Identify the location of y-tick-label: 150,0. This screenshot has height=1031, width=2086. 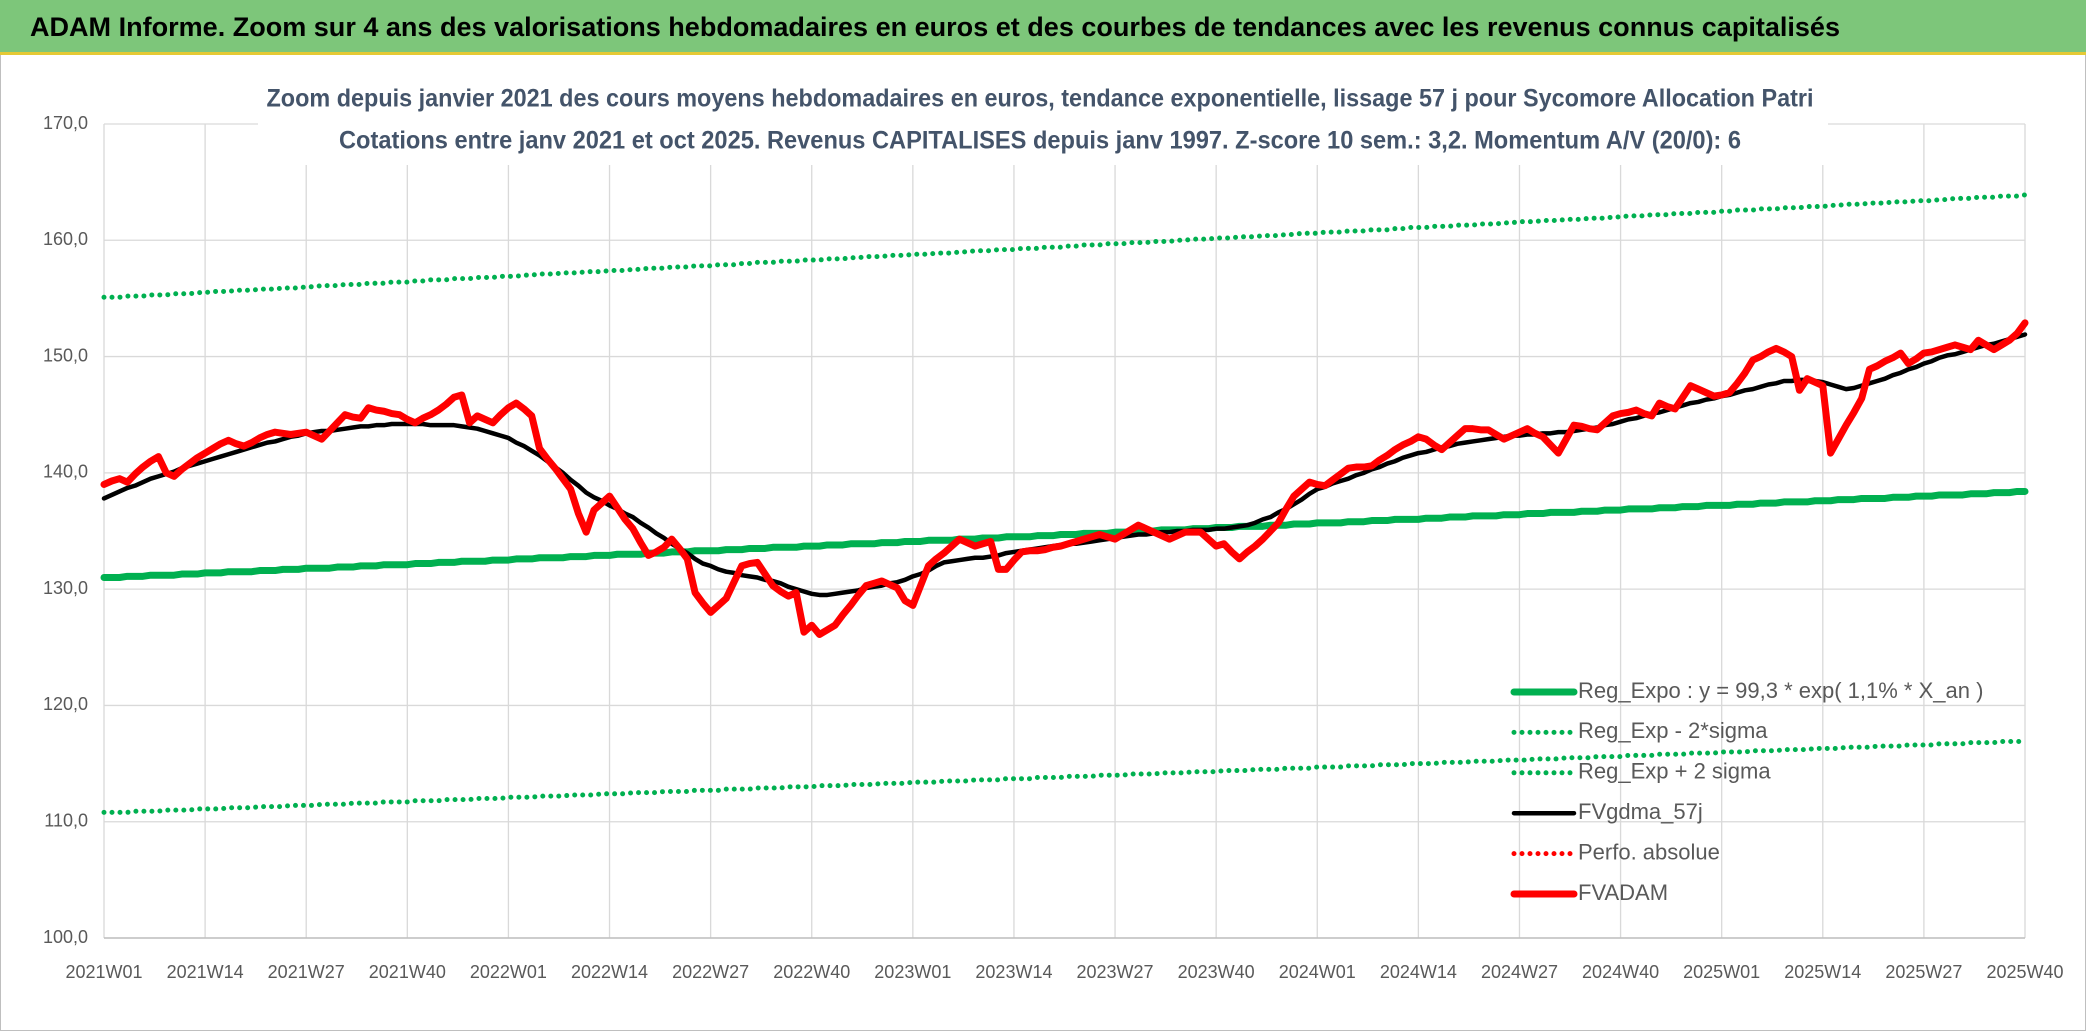
(65, 355).